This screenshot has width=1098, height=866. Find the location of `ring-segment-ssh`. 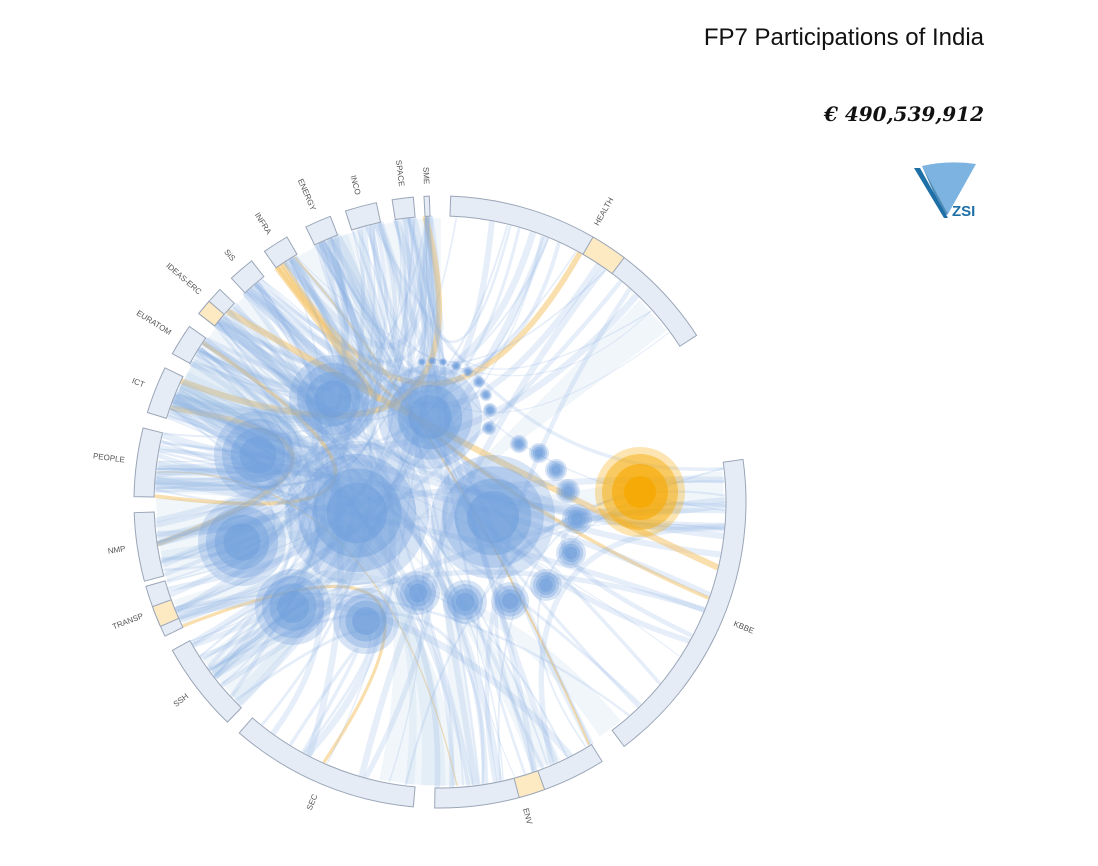

ring-segment-ssh is located at coordinates (207, 681).